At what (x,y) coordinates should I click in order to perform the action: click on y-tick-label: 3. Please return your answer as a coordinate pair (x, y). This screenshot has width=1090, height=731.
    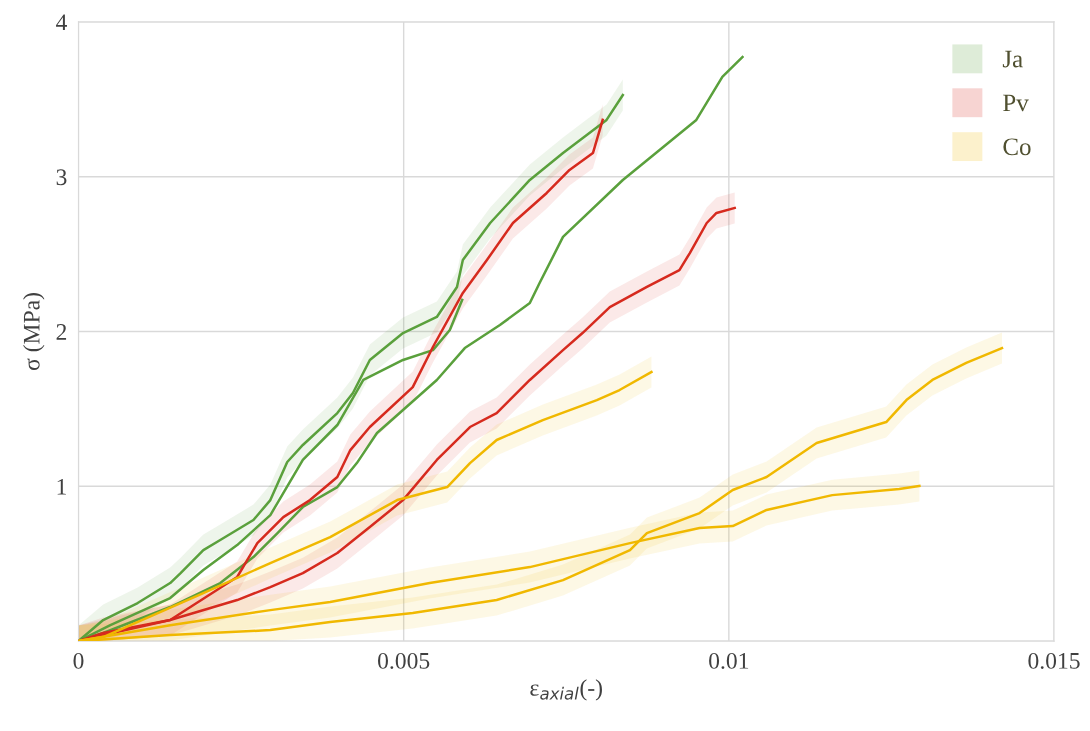
    Looking at the image, I should click on (61, 177).